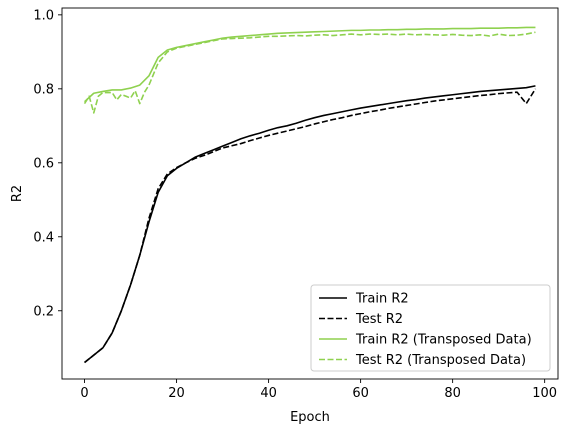  I want to click on y-tick-label: 0.2, so click(43, 311).